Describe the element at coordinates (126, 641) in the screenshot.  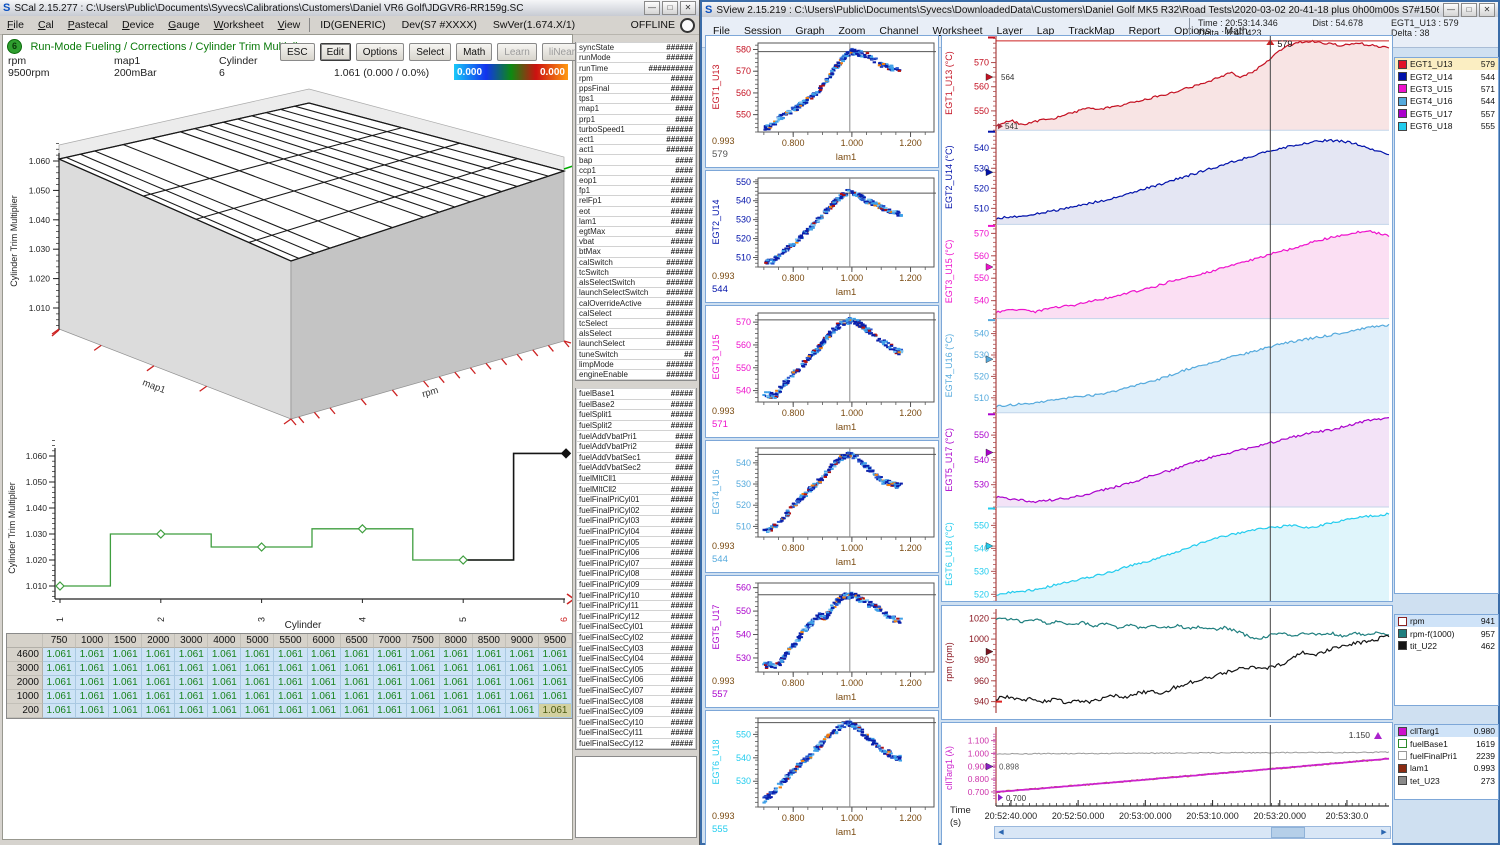
I see `table-col-header: 1500` at that location.